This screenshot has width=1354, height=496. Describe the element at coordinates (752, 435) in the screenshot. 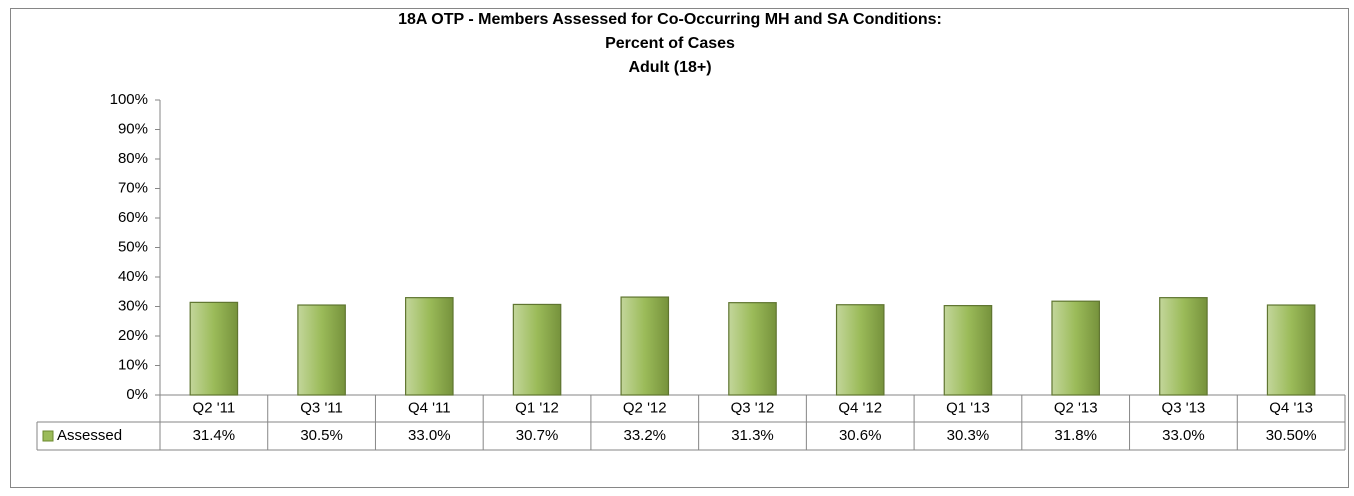

I see `data-label: 31.3%` at that location.